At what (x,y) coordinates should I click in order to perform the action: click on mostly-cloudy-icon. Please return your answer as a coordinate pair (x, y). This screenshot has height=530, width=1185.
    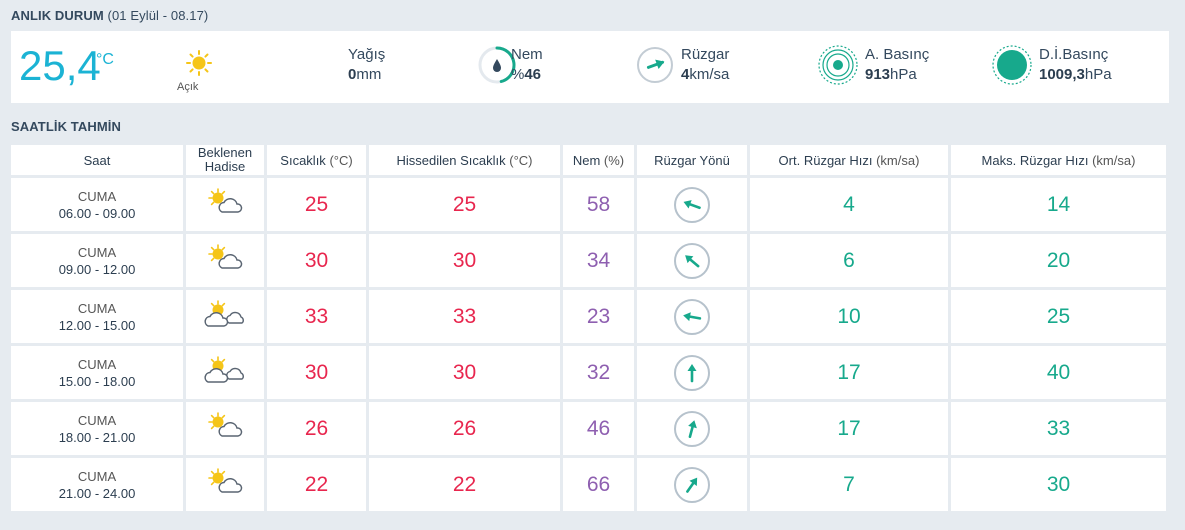
    Looking at the image, I should click on (225, 372).